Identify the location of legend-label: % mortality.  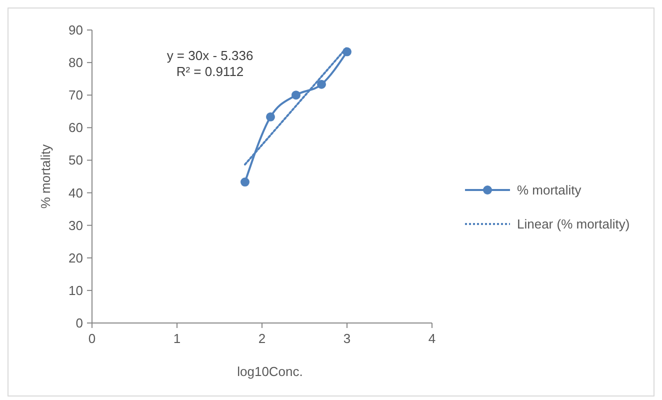
(549, 190).